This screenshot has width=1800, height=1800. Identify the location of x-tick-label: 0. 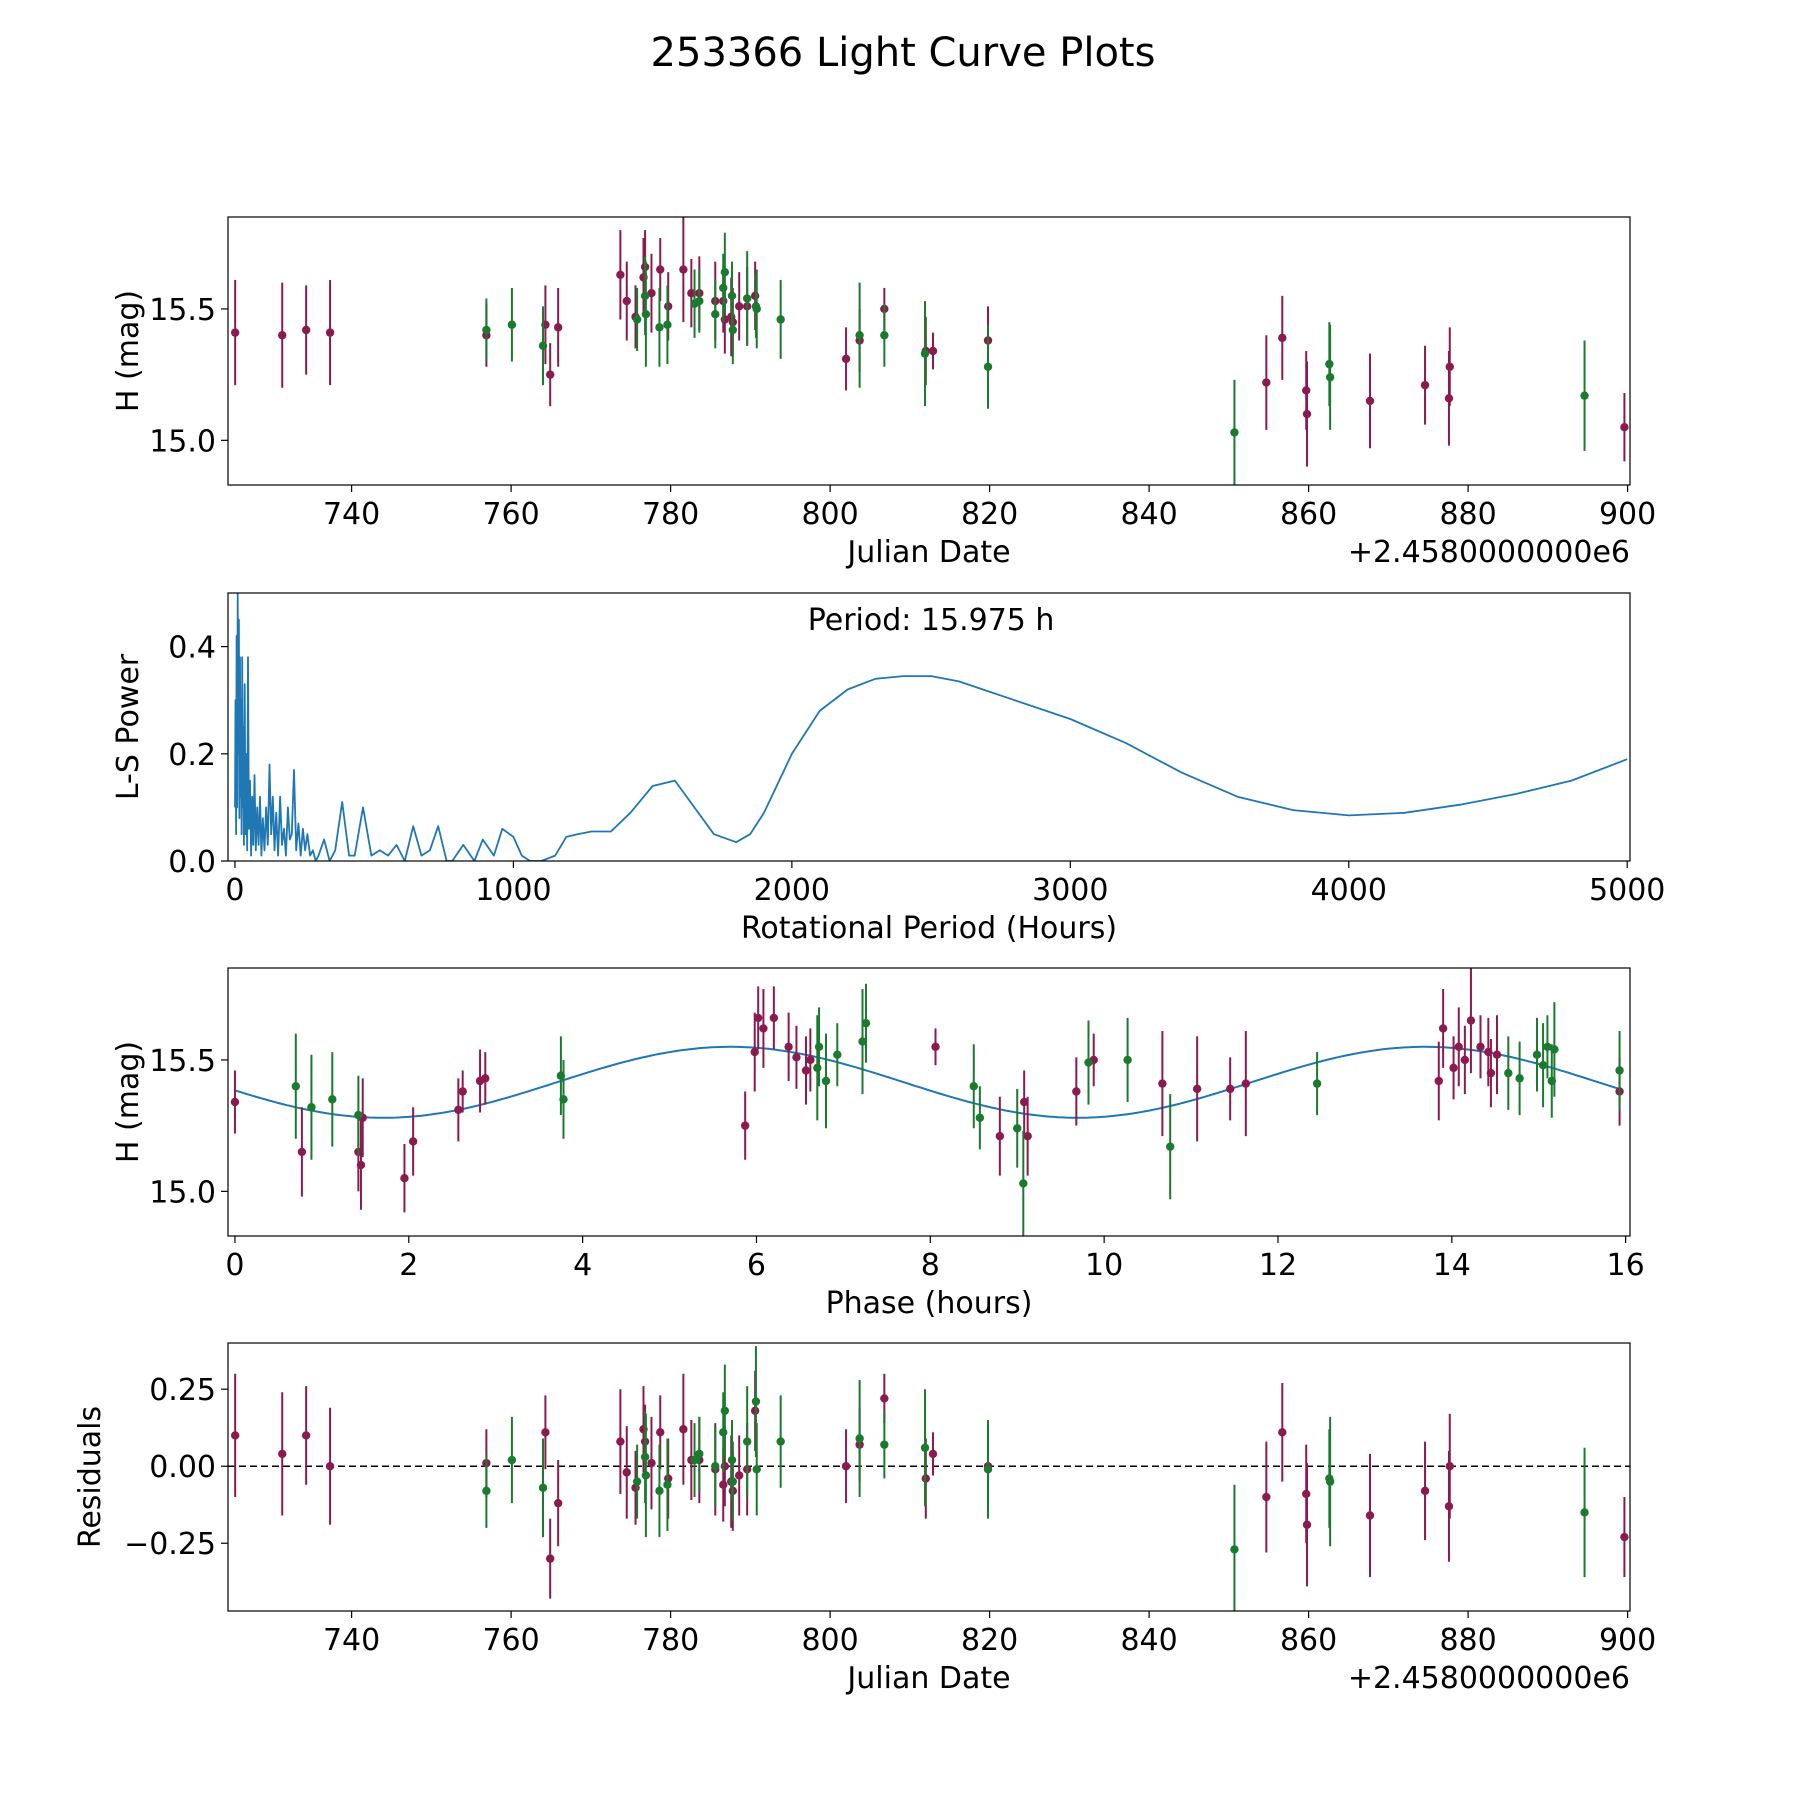
(234, 890).